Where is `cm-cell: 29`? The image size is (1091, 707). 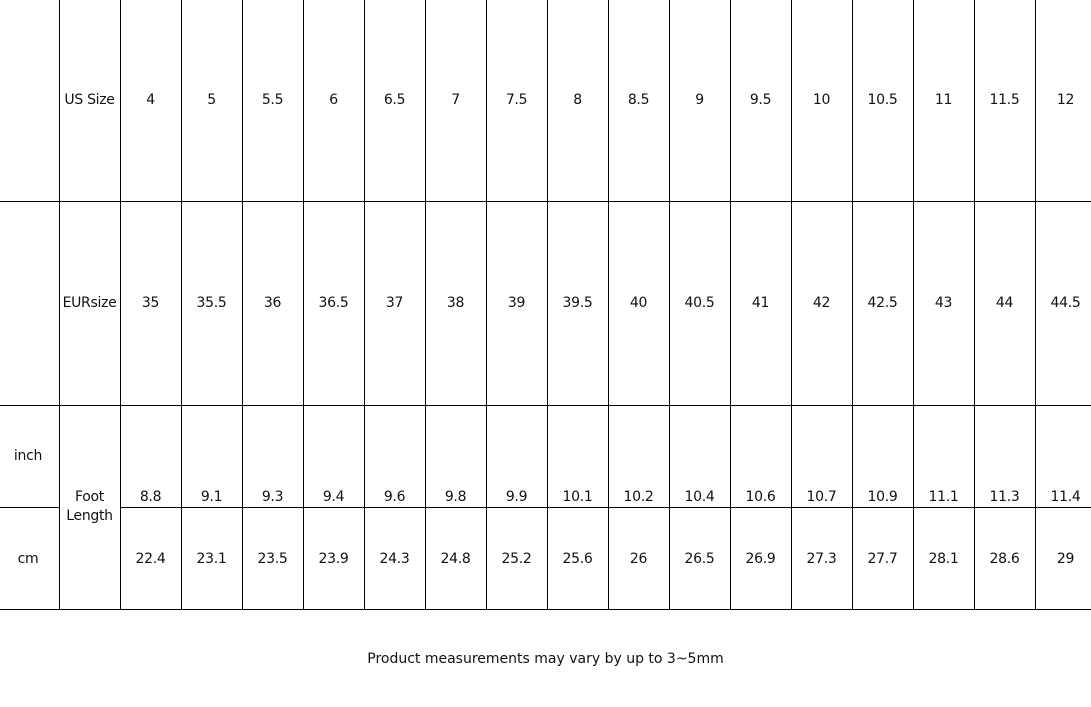 cm-cell: 29 is located at coordinates (1065, 559).